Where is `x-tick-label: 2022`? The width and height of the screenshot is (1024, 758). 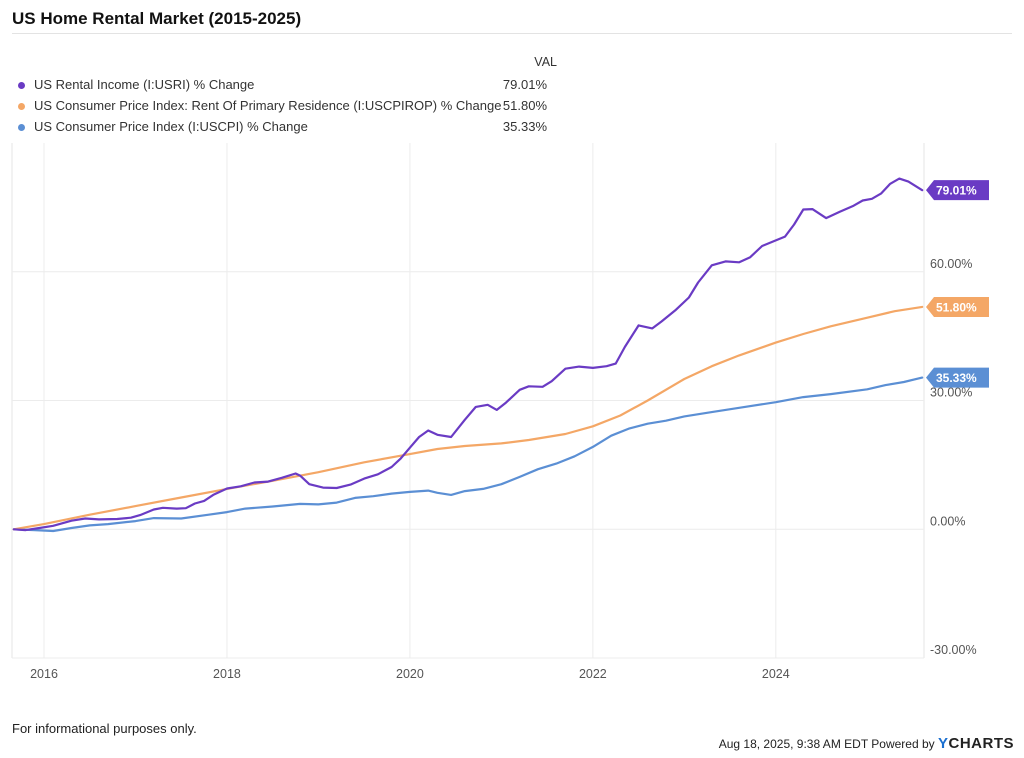
x-tick-label: 2022 is located at coordinates (593, 674).